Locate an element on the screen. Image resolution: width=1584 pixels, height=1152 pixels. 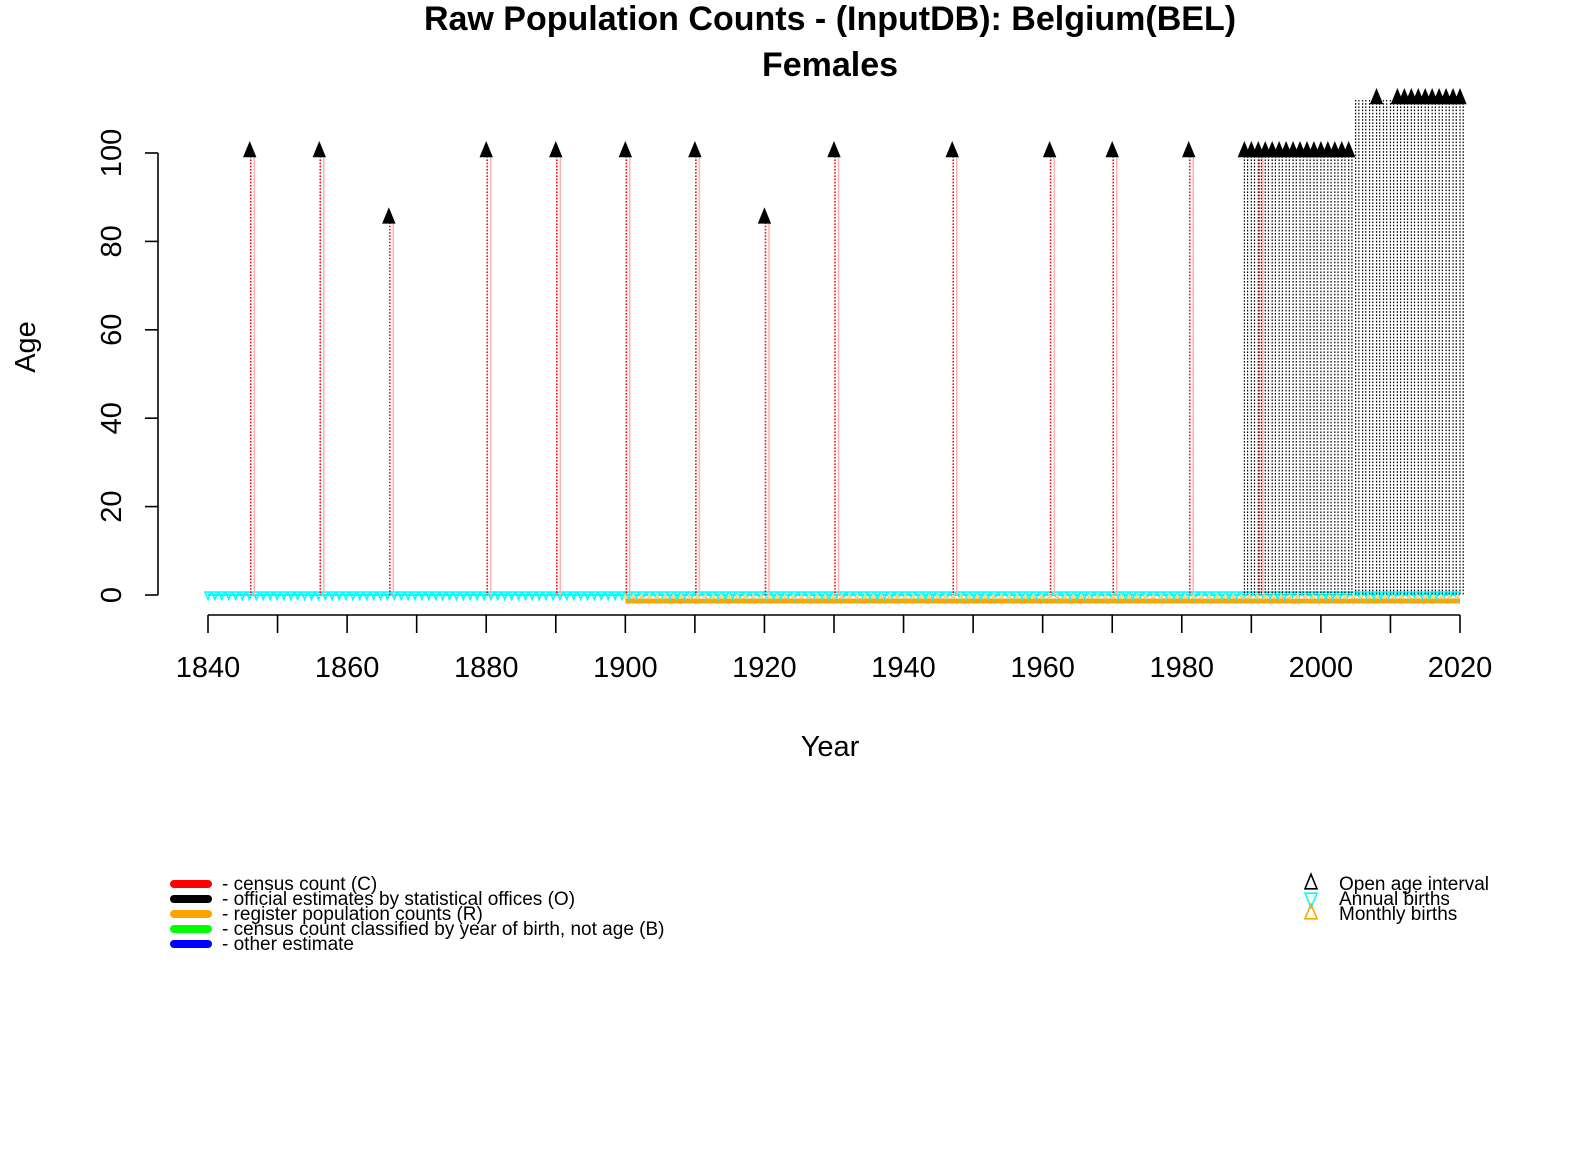
legend-label: - other estimate is located at coordinates (288, 944).